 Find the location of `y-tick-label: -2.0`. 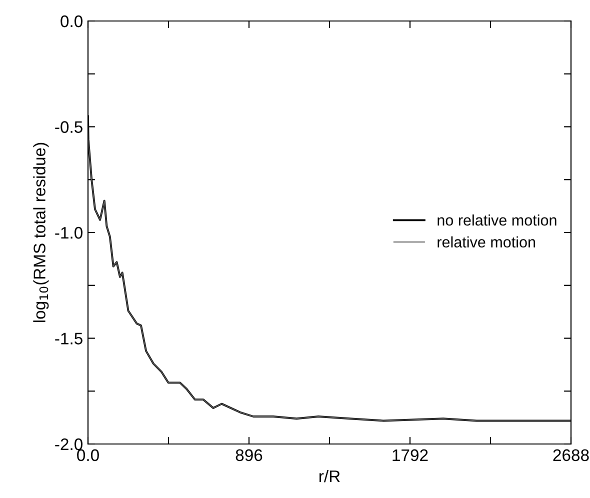

y-tick-label: -2.0 is located at coordinates (68, 444).